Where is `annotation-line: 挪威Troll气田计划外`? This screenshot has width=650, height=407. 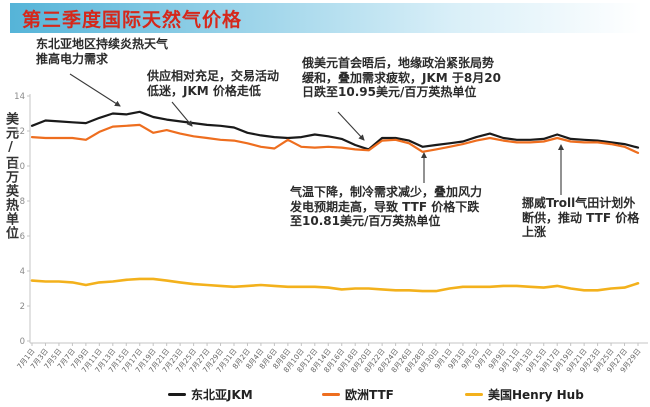
annotation-line: 挪威Troll气田计划外 is located at coordinates (579, 203).